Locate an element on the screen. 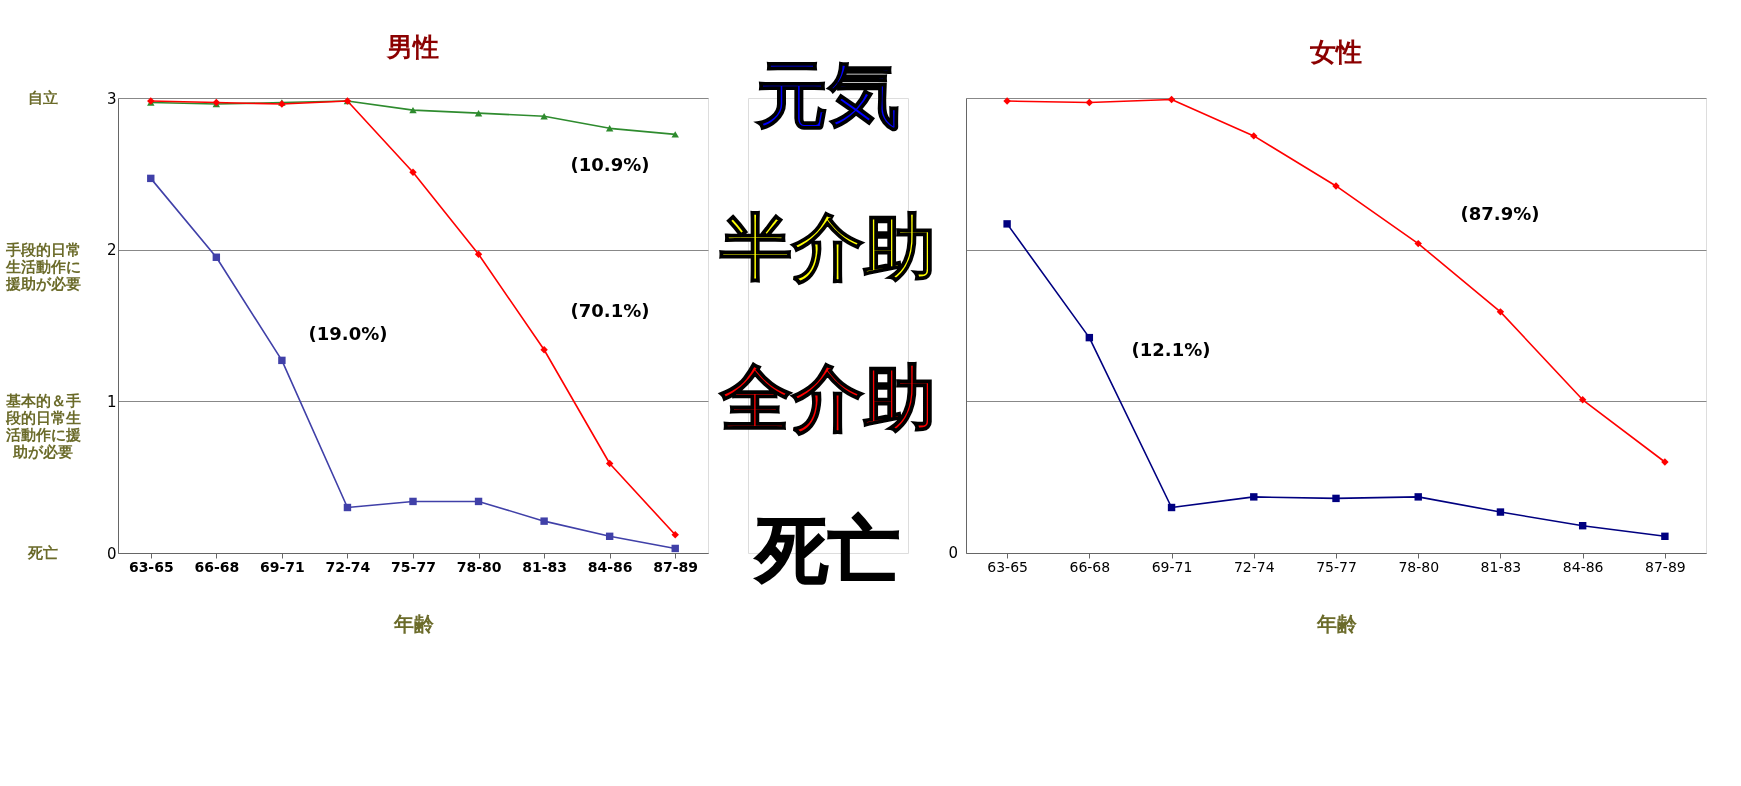 The width and height of the screenshot is (1741, 786). text: 手段的日常生活動作に援助が必要 is located at coordinates (42, 266).